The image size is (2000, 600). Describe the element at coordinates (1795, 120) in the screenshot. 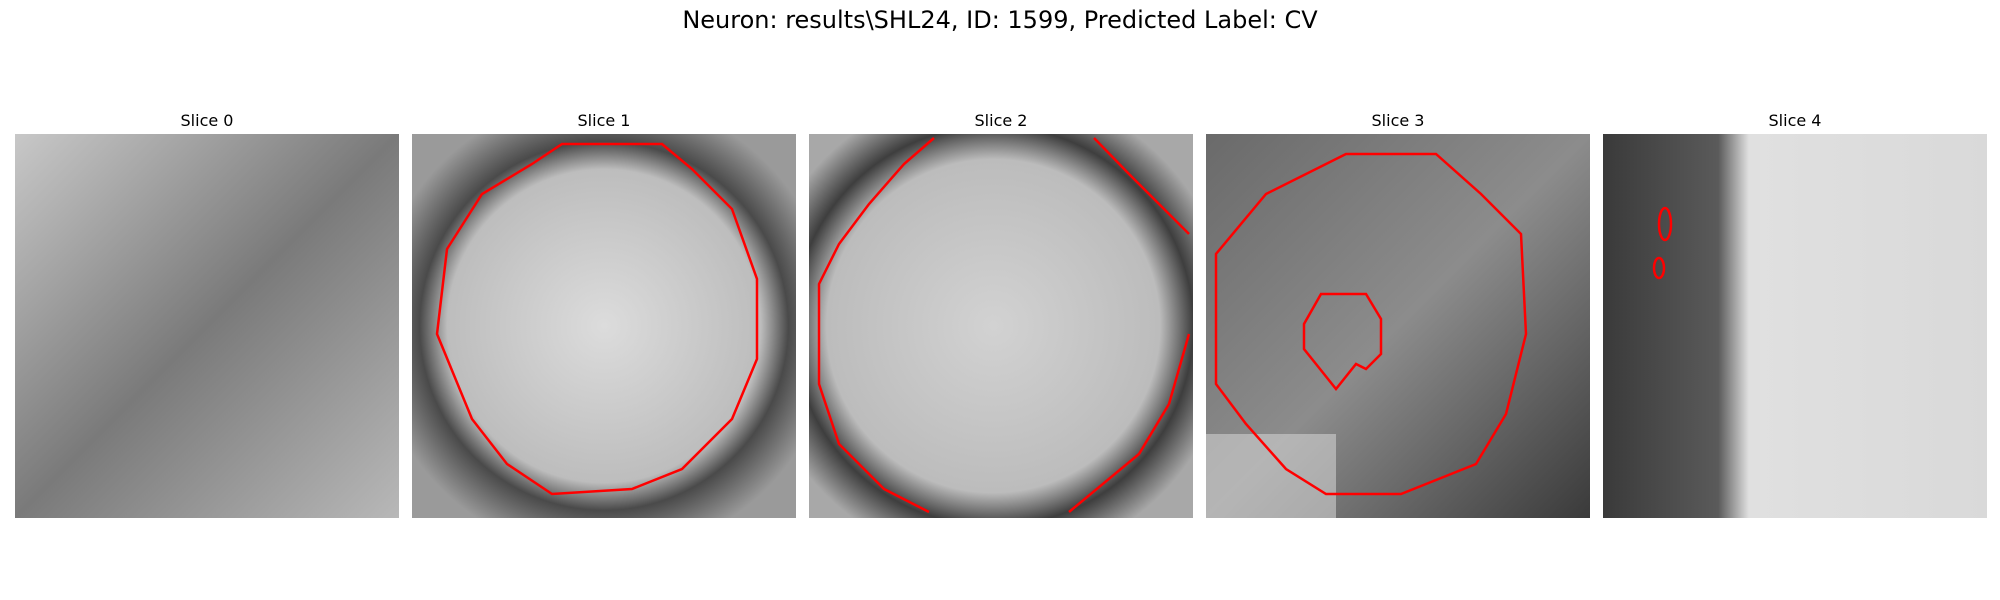

I see `slice-title: Slice 4` at that location.